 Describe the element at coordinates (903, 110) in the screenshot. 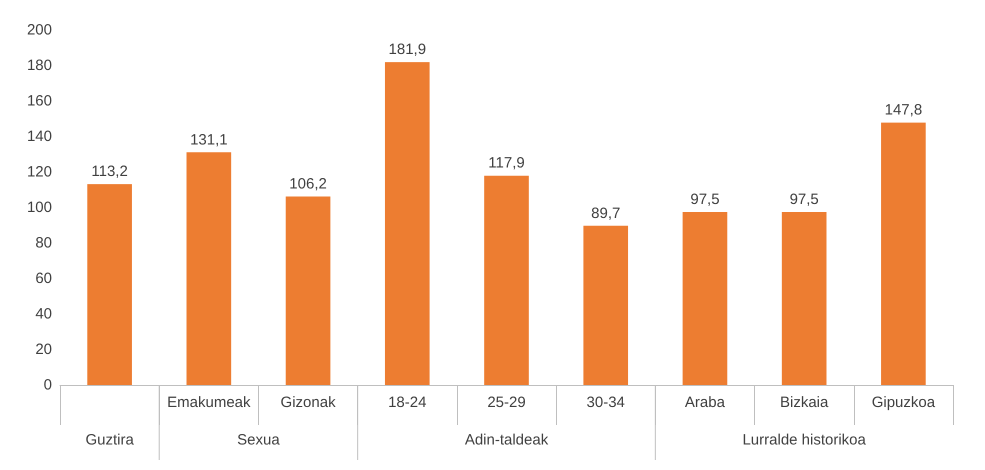

I see `data-label: 147,8` at that location.